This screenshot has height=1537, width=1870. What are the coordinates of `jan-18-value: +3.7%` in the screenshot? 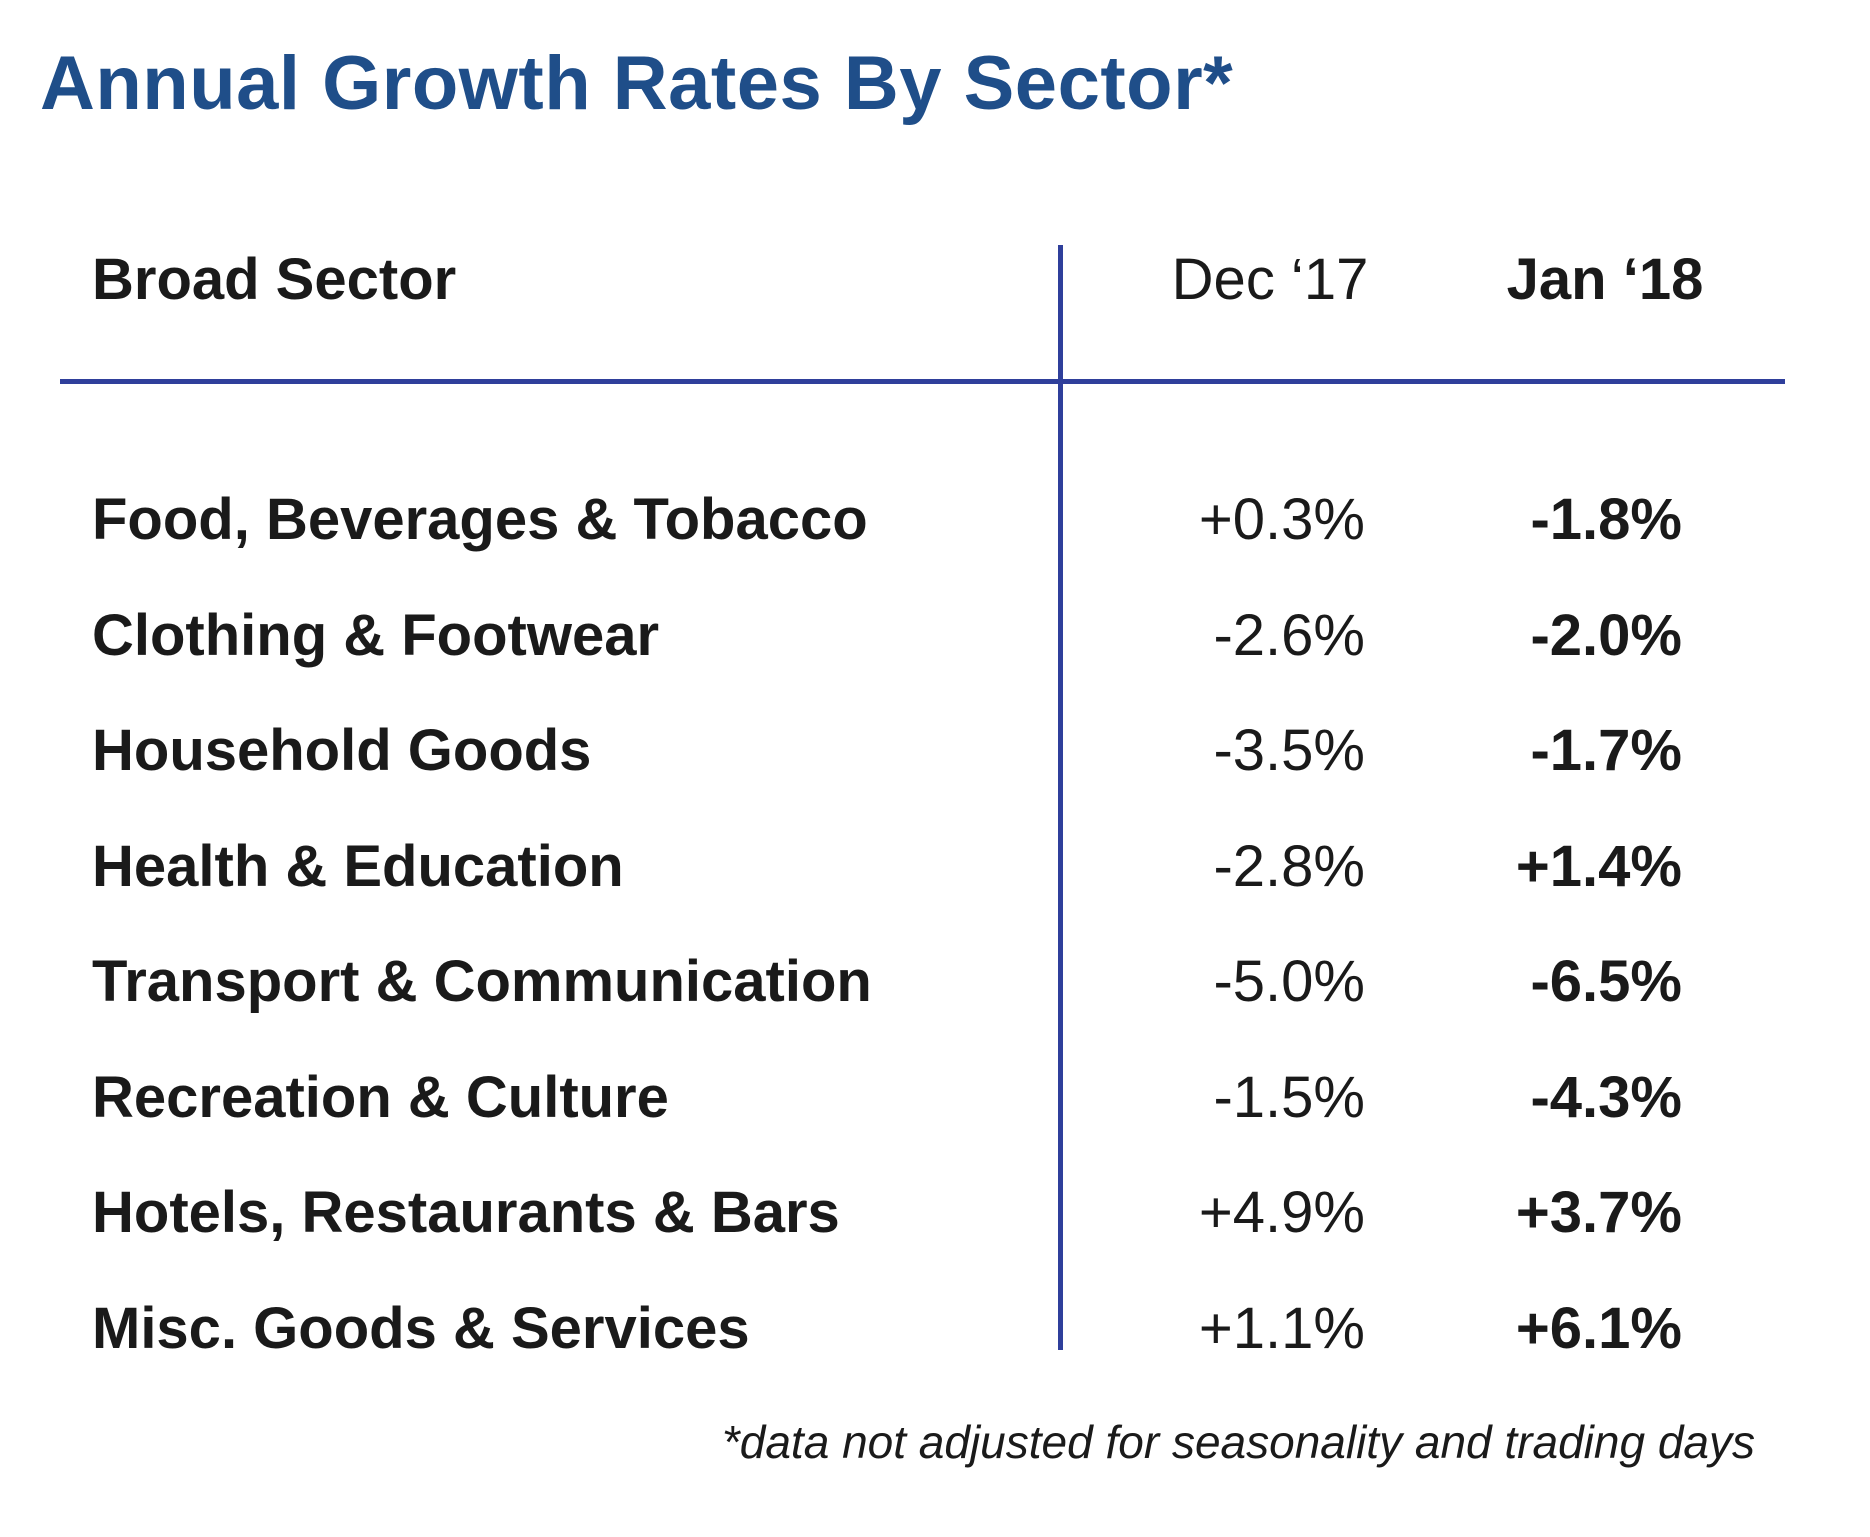 It's located at (1598, 1212).